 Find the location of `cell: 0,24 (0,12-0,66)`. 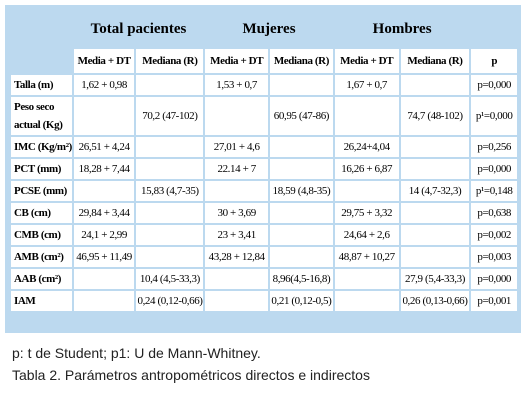

cell: 0,24 (0,12-0,66) is located at coordinates (170, 301).